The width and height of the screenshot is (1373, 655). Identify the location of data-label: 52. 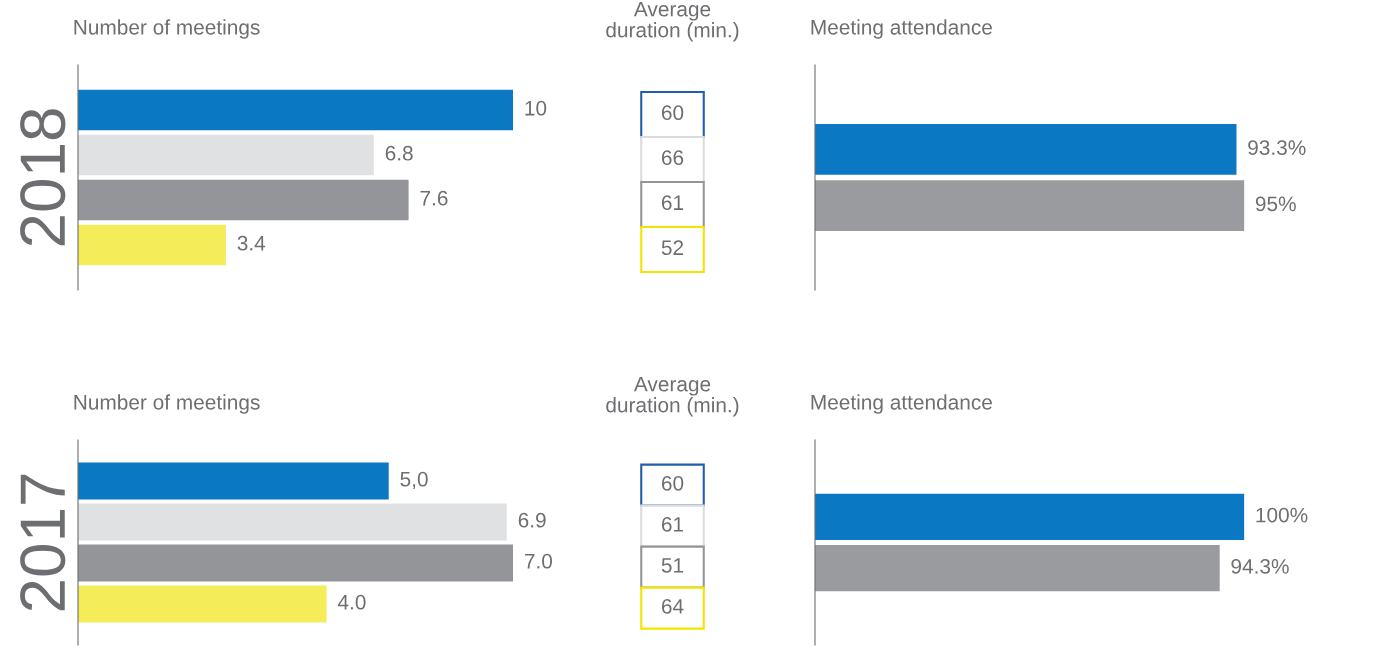
(672, 248).